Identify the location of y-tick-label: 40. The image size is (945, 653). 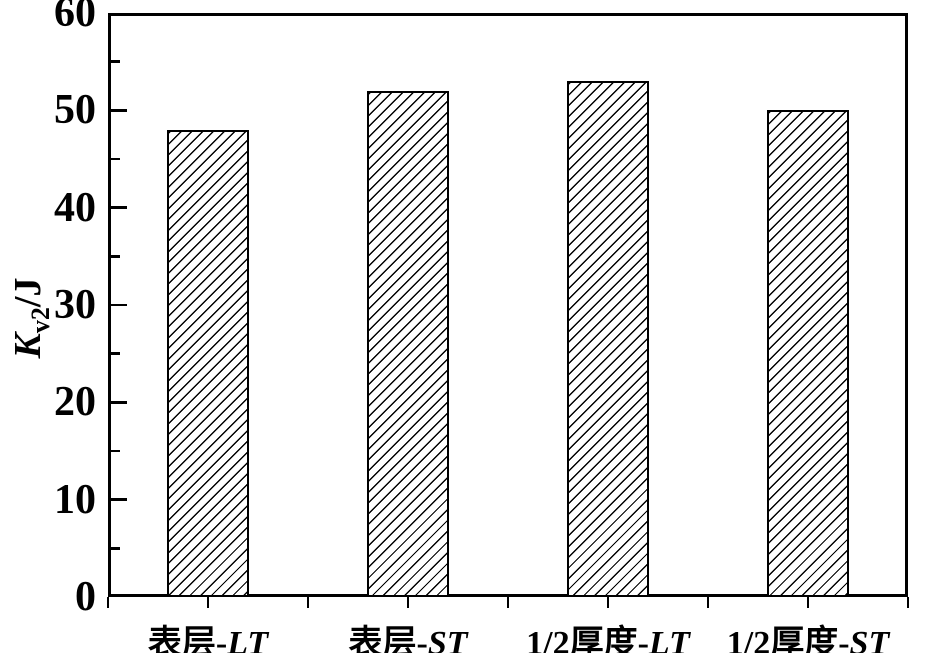
(75, 207).